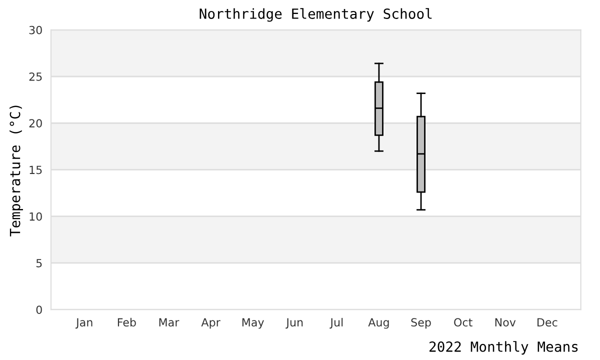  I want to click on x-axis-title: 2022 Monthly Means, so click(504, 348).